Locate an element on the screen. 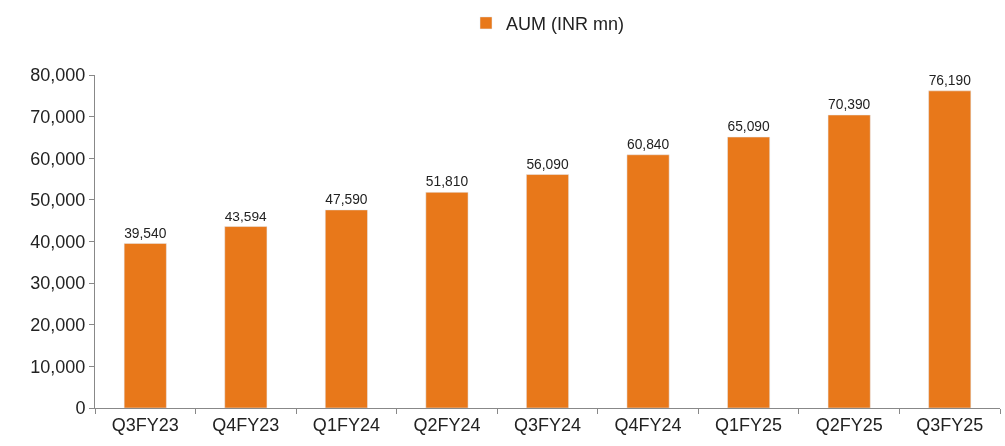 Image resolution: width=1005 pixels, height=446 pixels. data-label: 47,590 is located at coordinates (346, 199).